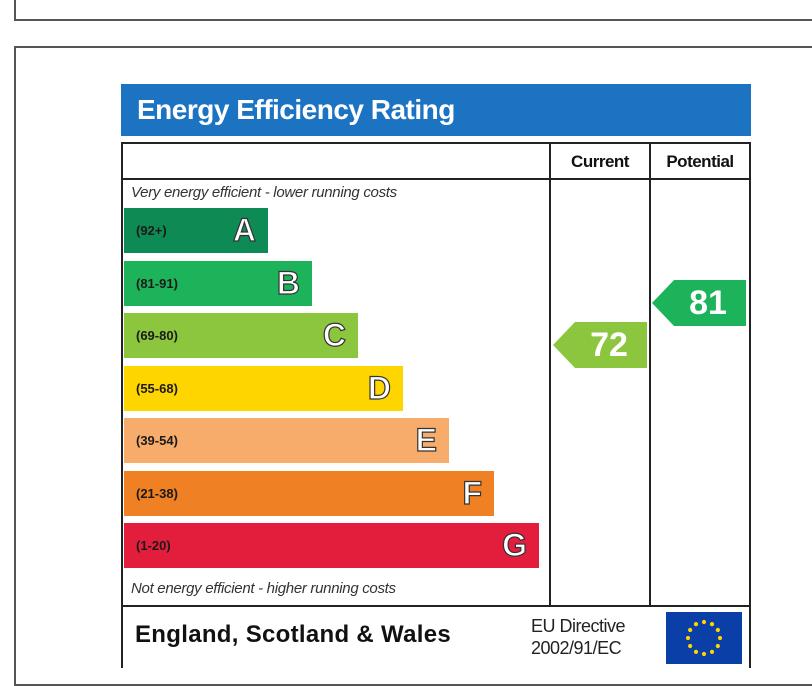 The width and height of the screenshot is (812, 686). Describe the element at coordinates (578, 626) in the screenshot. I see `eu-directive-line1: EU Directive` at that location.